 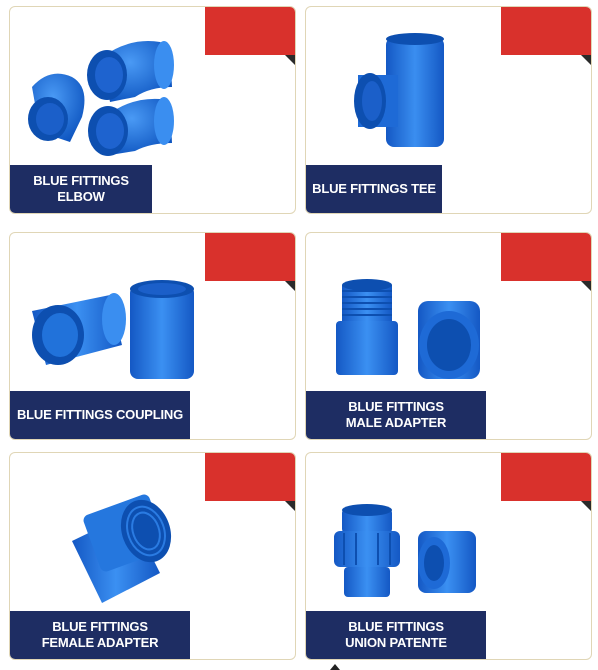 I want to click on product-label-line2: MALE ADAPTER, so click(x=396, y=422).